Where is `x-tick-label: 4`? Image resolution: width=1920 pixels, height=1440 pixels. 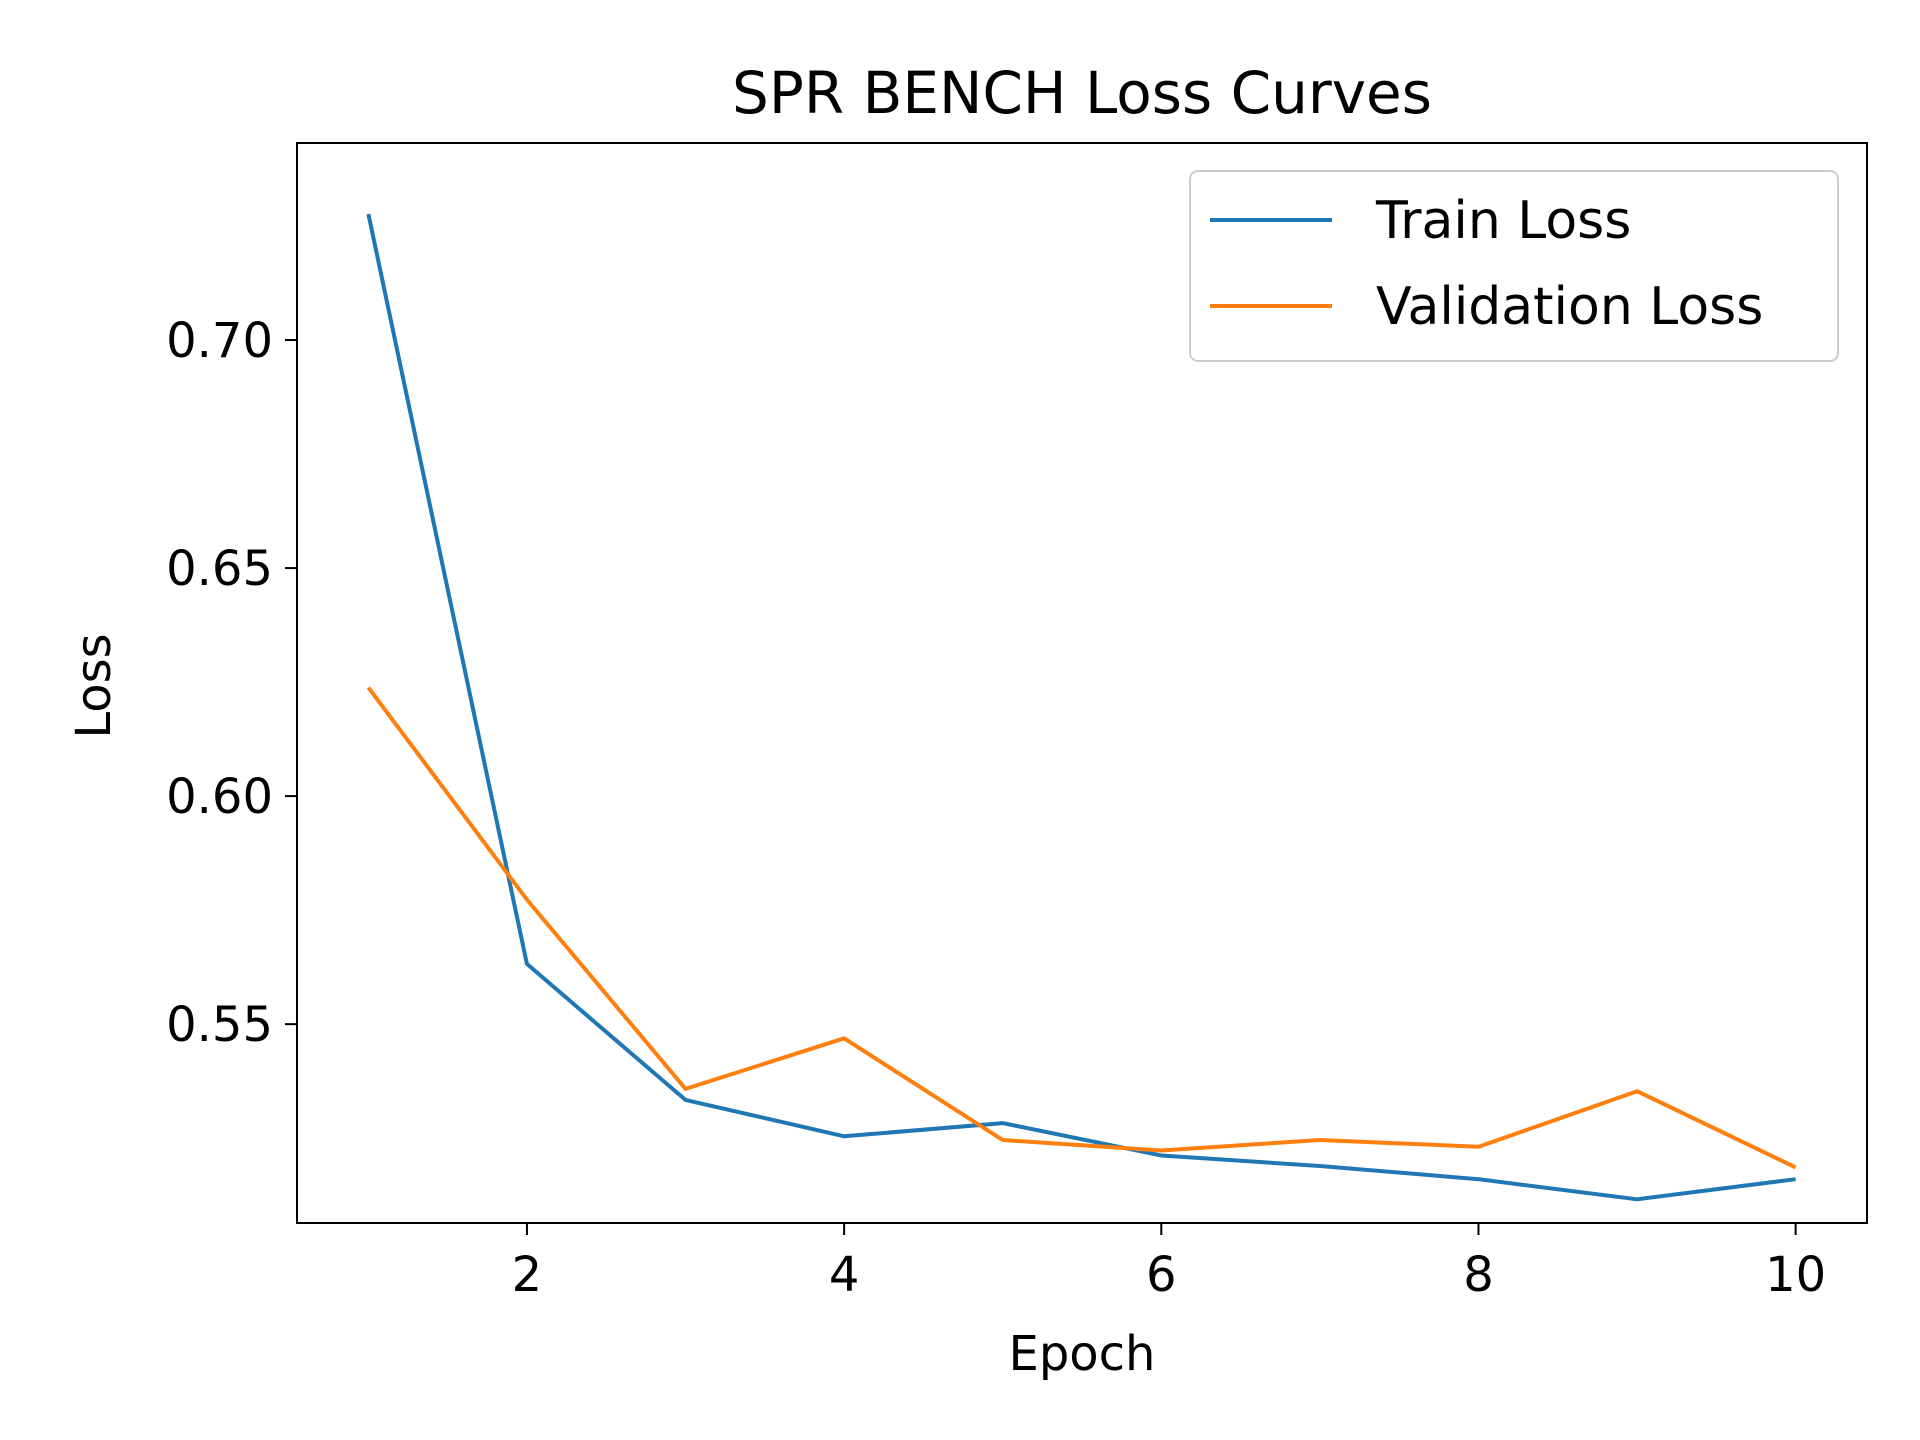
x-tick-label: 4 is located at coordinates (844, 1275).